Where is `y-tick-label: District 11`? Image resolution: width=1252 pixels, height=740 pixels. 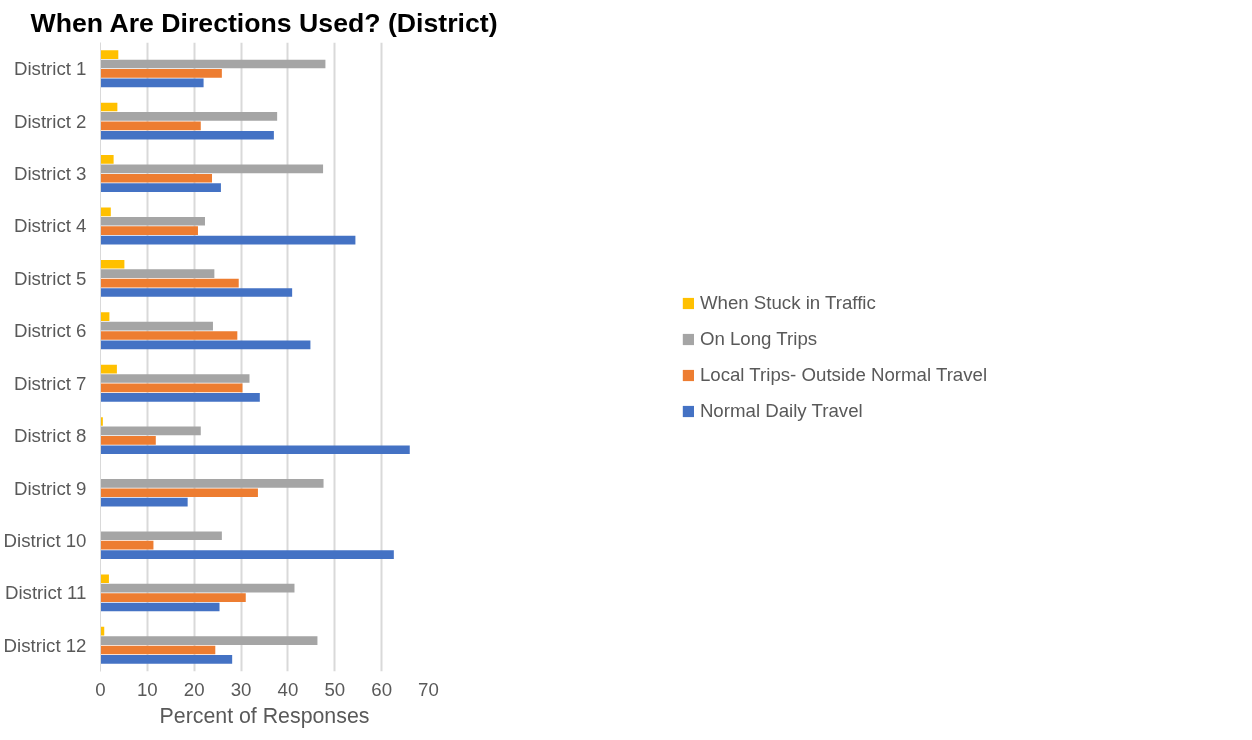
y-tick-label: District 11 is located at coordinates (45, 593).